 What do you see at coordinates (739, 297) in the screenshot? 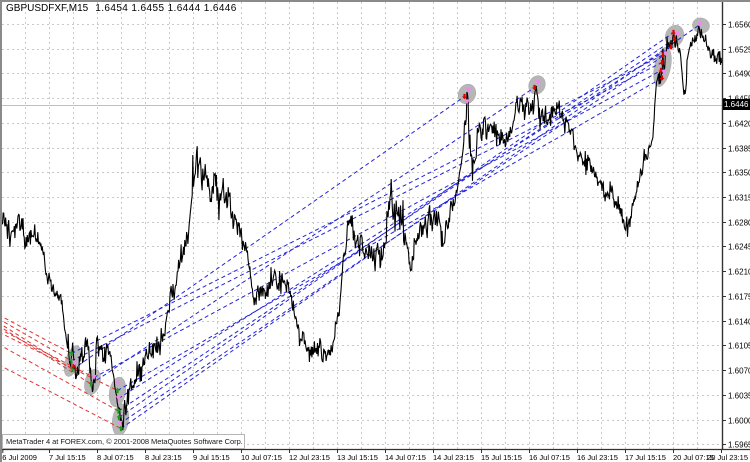
I see `price-tick-label: 1.6175` at bounding box center [739, 297].